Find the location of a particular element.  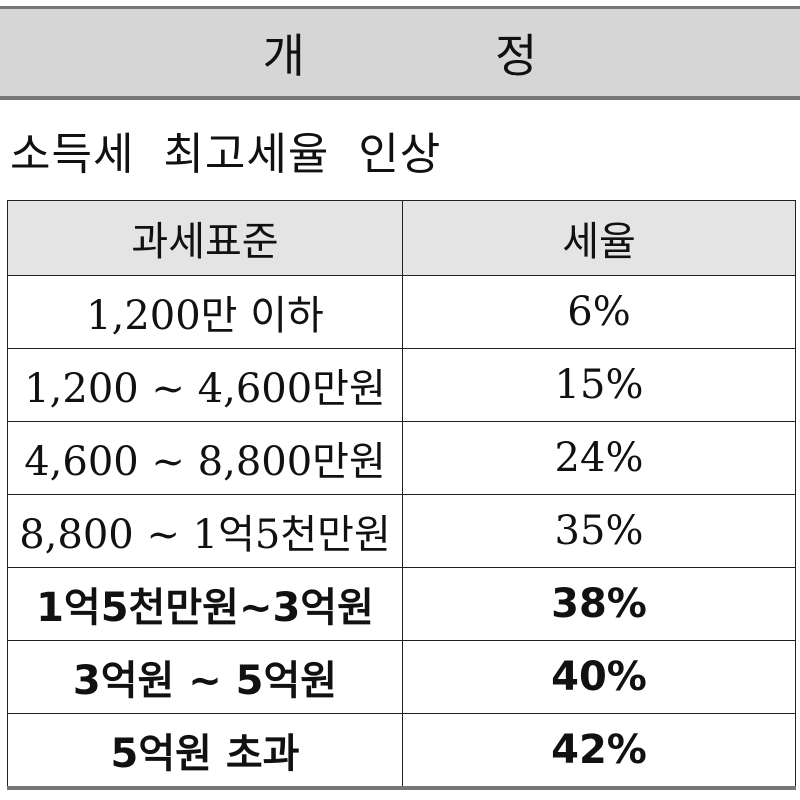

header-band: 개정 is located at coordinates (400, 53).